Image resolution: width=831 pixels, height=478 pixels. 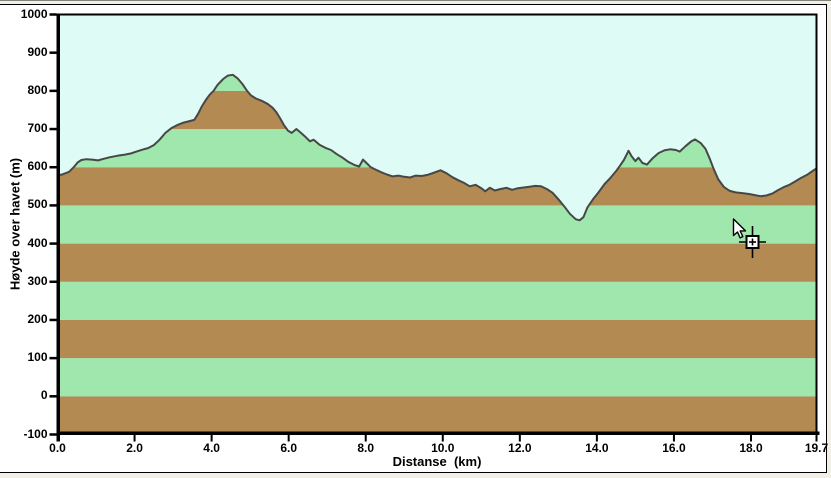 What do you see at coordinates (438, 433) in the screenshot?
I see `x-axis-line` at bounding box center [438, 433].